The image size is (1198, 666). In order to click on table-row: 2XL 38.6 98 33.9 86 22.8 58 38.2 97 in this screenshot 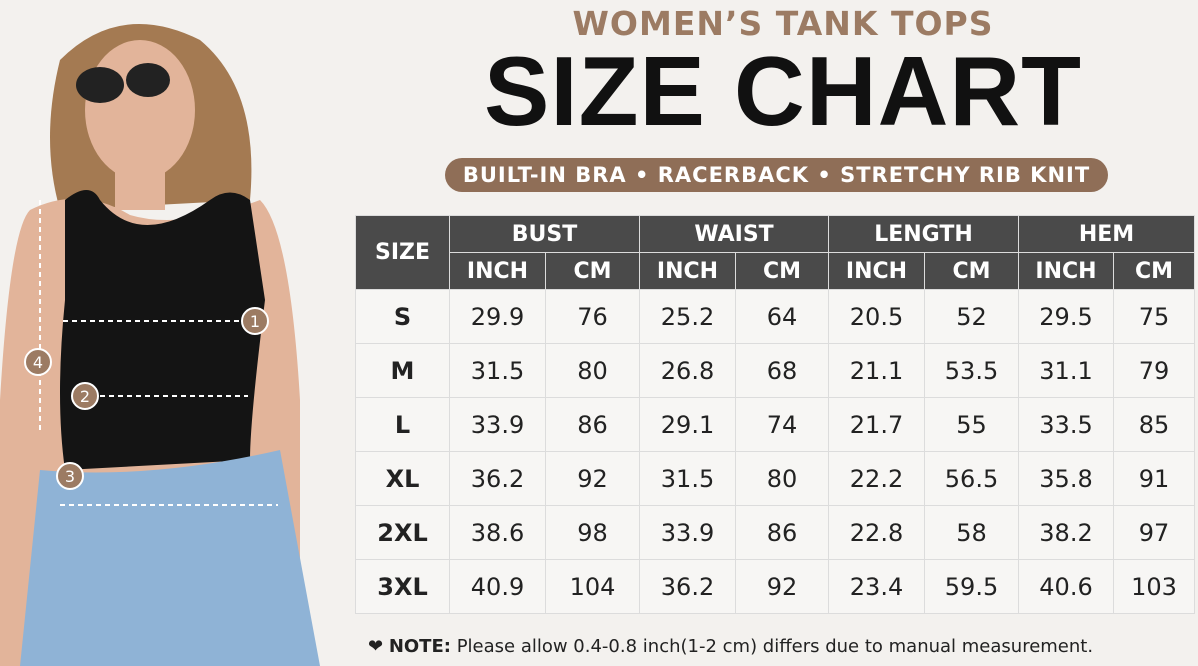, I will do `click(775, 532)`.